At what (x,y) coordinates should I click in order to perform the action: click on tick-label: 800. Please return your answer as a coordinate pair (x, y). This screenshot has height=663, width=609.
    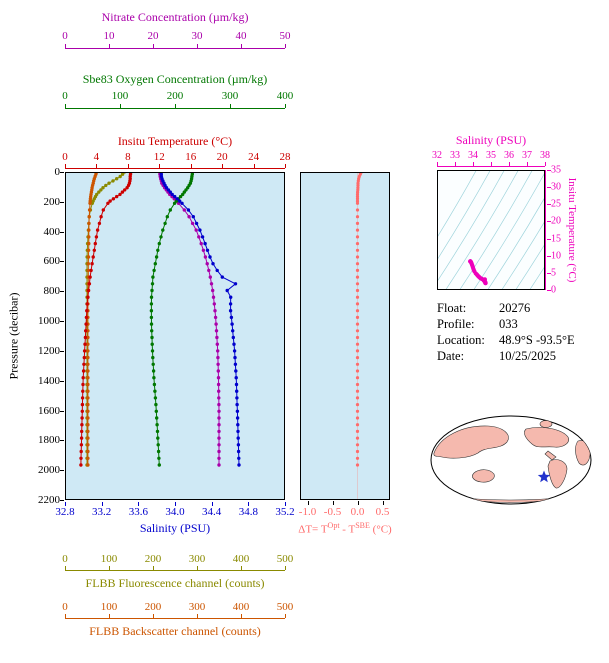
    Looking at the image, I should click on (52, 291).